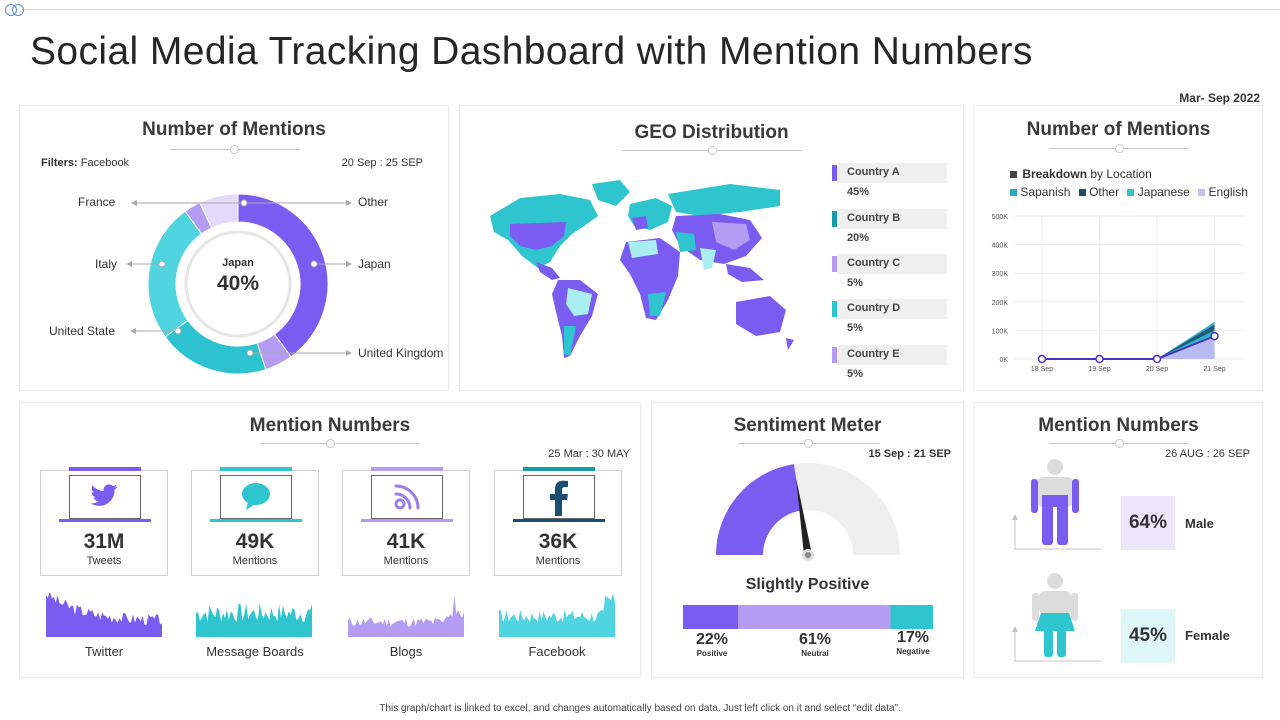 The image size is (1280, 720). I want to click on map-southeast-asia, so click(745, 273).